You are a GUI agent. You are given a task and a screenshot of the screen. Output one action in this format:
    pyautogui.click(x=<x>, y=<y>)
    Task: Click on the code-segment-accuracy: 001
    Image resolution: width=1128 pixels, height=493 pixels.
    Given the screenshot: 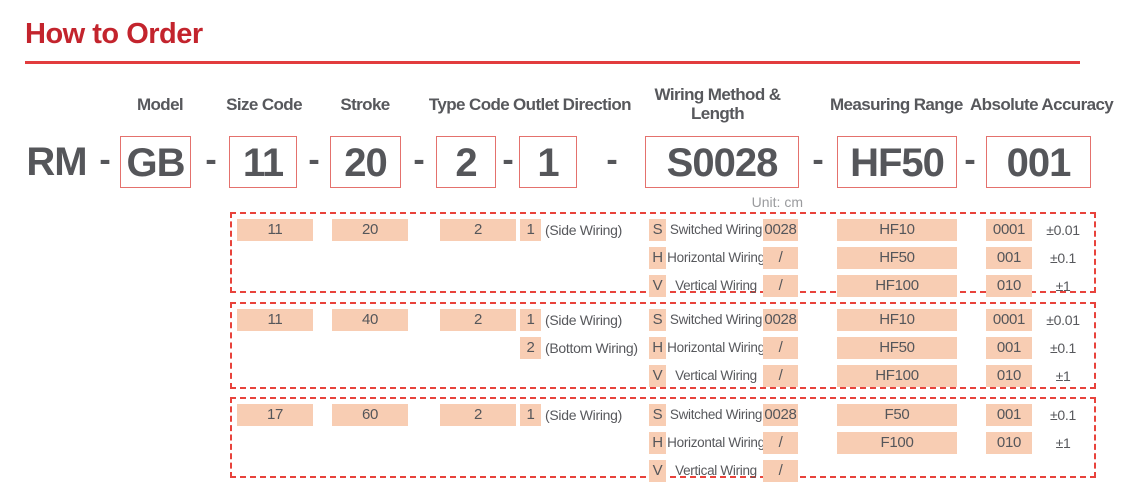 What is the action you would take?
    pyautogui.click(x=1038, y=162)
    